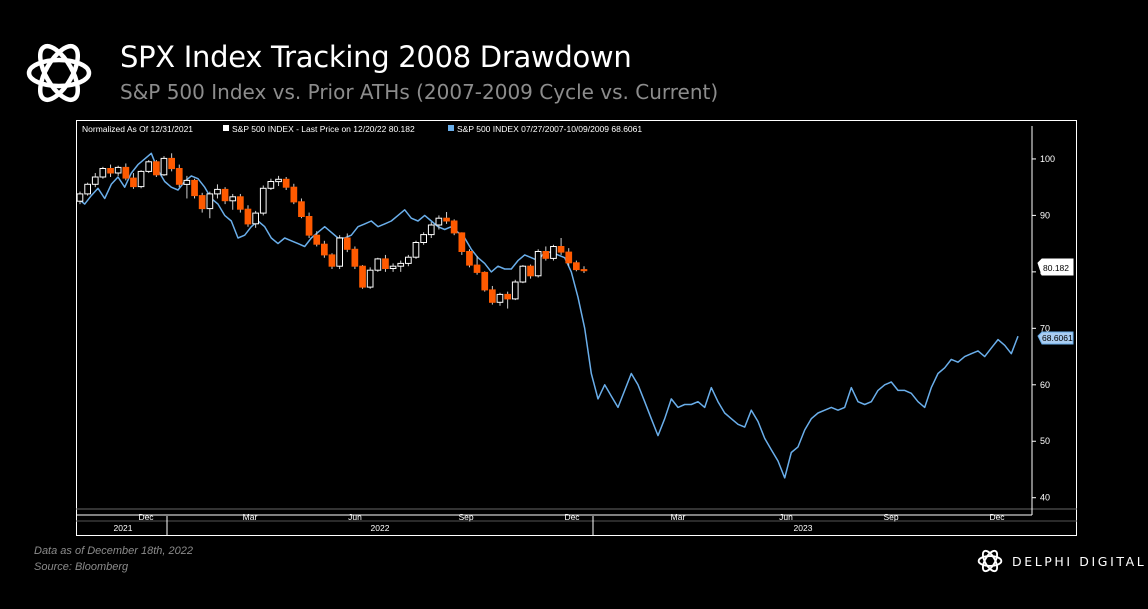 The width and height of the screenshot is (1148, 609). I want to click on legend-swatch-current, so click(226, 128).